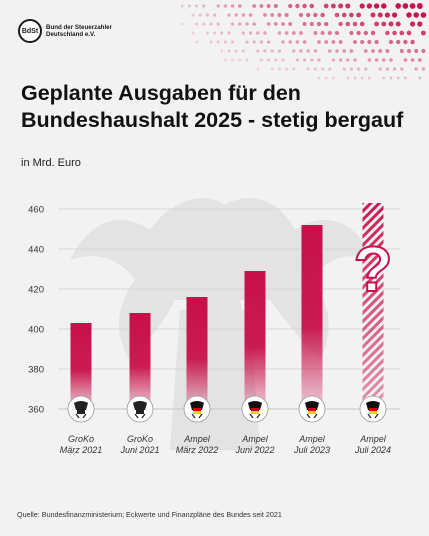  What do you see at coordinates (36, 250) in the screenshot?
I see `y-tick-label: 440` at bounding box center [36, 250].